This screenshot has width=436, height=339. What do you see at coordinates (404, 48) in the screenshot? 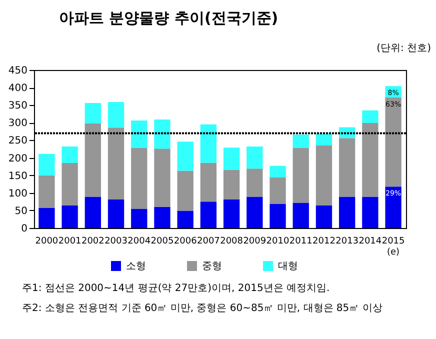
I see `chart-subtitle: (단위: 천호)` at bounding box center [404, 48].